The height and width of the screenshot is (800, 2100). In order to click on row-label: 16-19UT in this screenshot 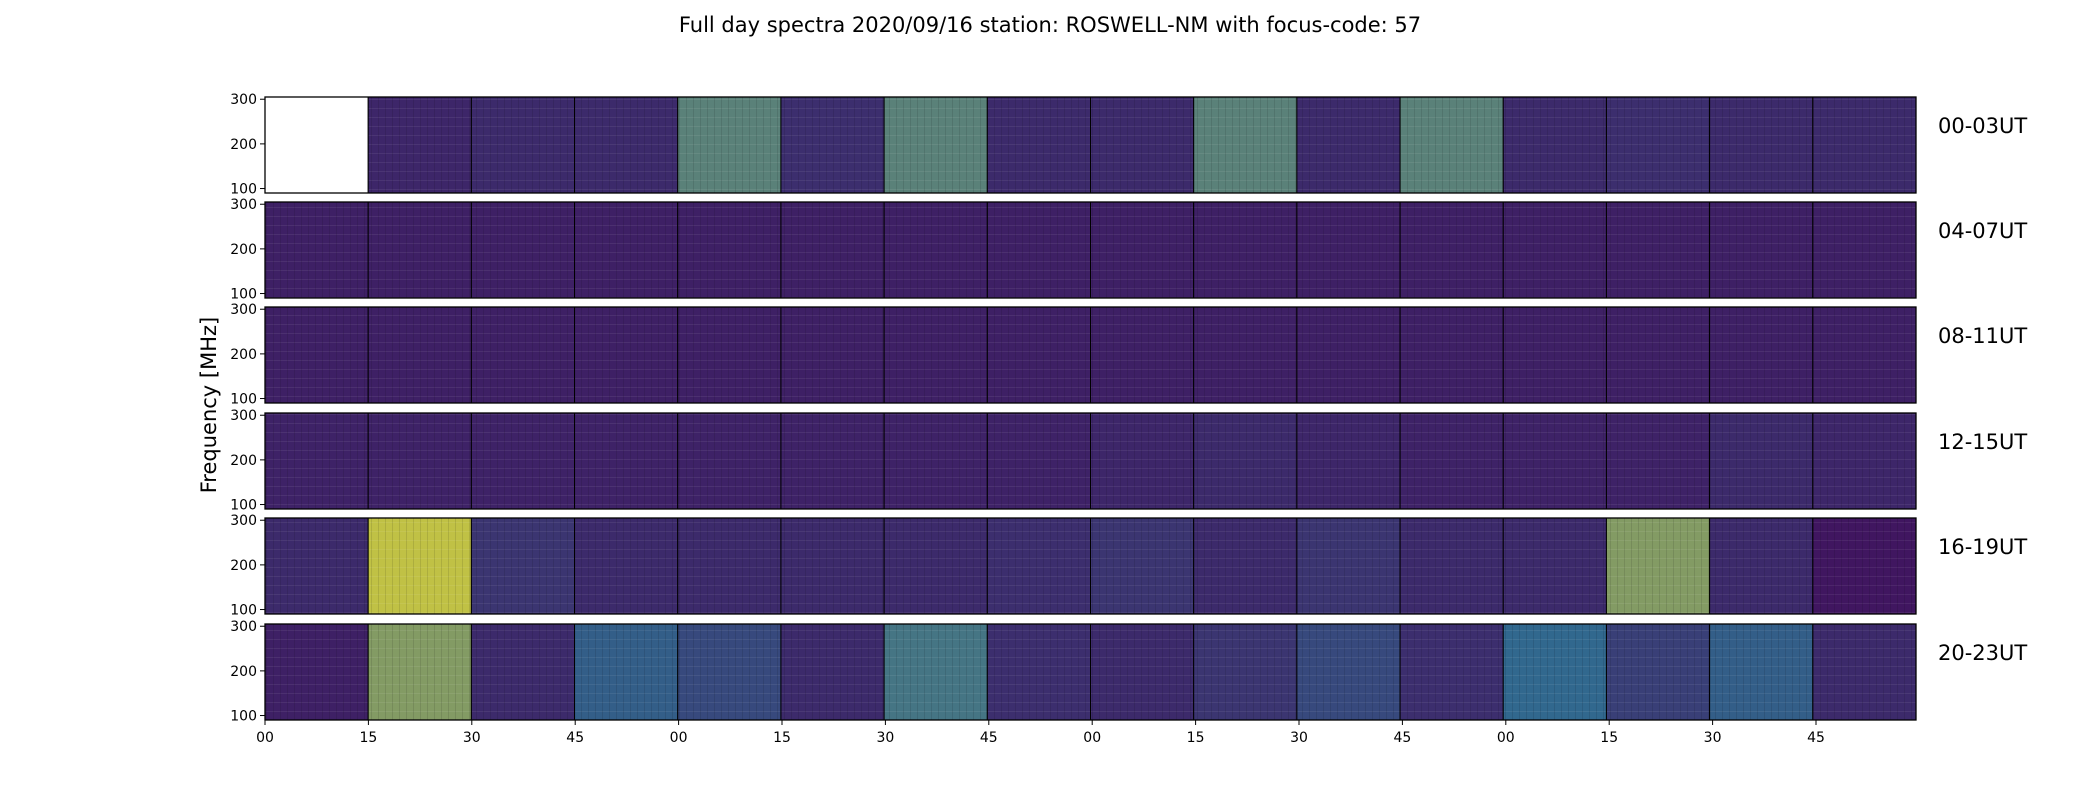, I will do `click(1982, 547)`.